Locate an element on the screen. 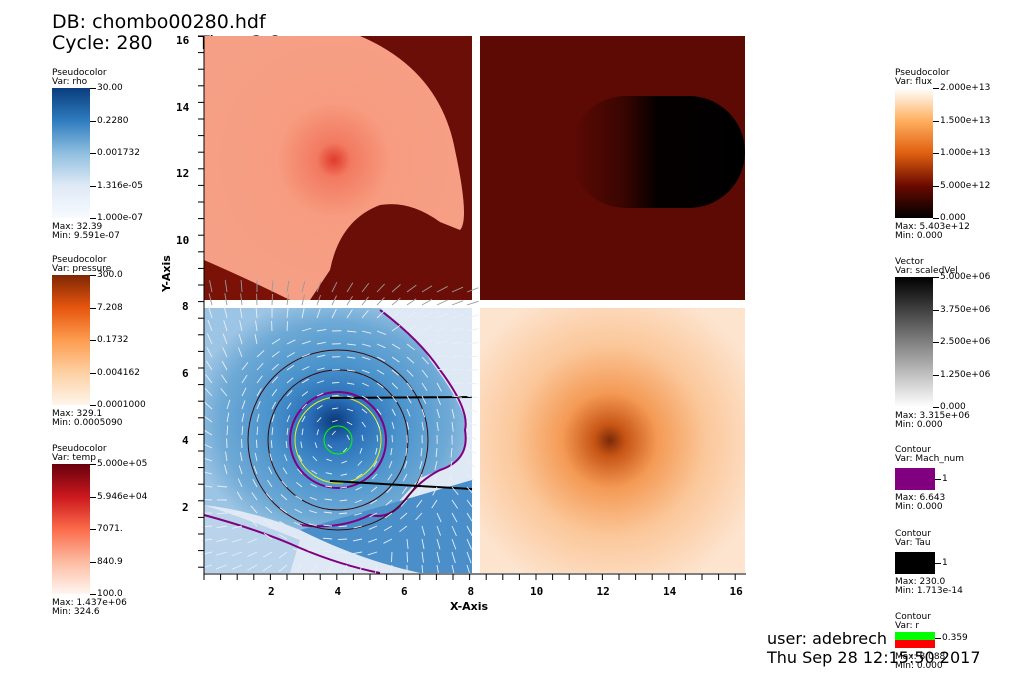 Image resolution: width=1024 pixels, height=676 pixels. contour-swatch is located at coordinates (915, 644).